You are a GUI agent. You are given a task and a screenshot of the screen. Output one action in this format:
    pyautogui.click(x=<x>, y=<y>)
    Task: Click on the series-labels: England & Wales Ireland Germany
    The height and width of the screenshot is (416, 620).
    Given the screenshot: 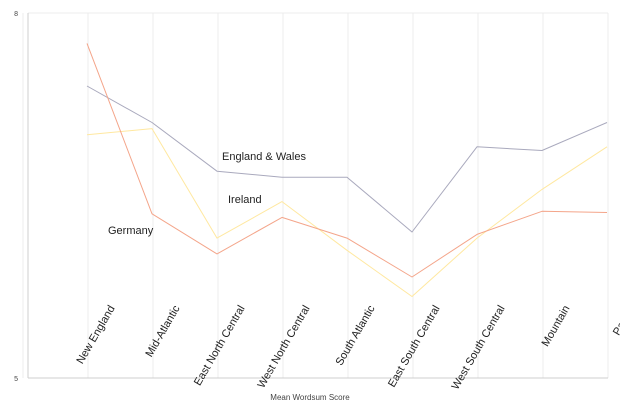 What is the action you would take?
    pyautogui.click(x=207, y=194)
    